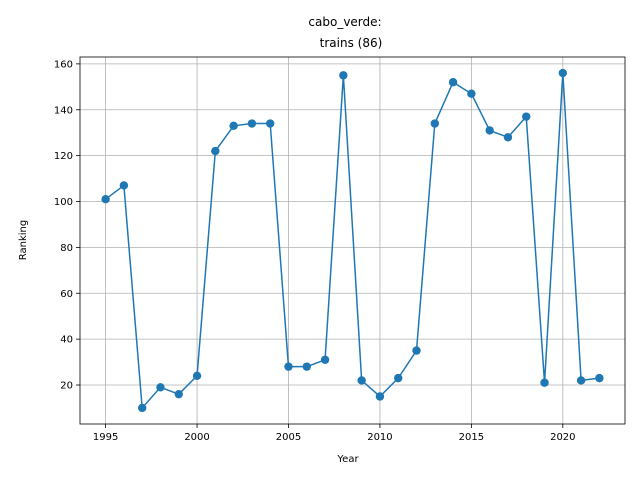  What do you see at coordinates (63, 202) in the screenshot?
I see `y-tick-label: 100` at bounding box center [63, 202].